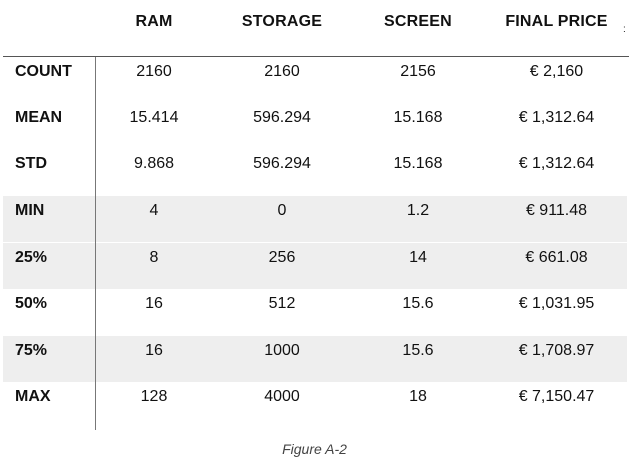  What do you see at coordinates (556, 21) in the screenshot?
I see `column-header-final-price: FINAL PRICE` at bounding box center [556, 21].